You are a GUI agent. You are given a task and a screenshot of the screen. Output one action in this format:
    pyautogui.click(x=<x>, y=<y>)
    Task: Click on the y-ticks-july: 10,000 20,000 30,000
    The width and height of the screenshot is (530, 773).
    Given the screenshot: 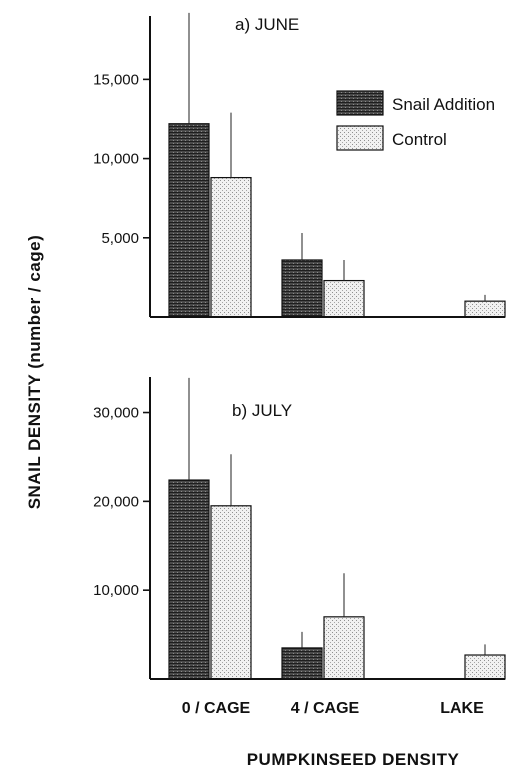 What is the action you would take?
    pyautogui.click(x=121, y=502)
    